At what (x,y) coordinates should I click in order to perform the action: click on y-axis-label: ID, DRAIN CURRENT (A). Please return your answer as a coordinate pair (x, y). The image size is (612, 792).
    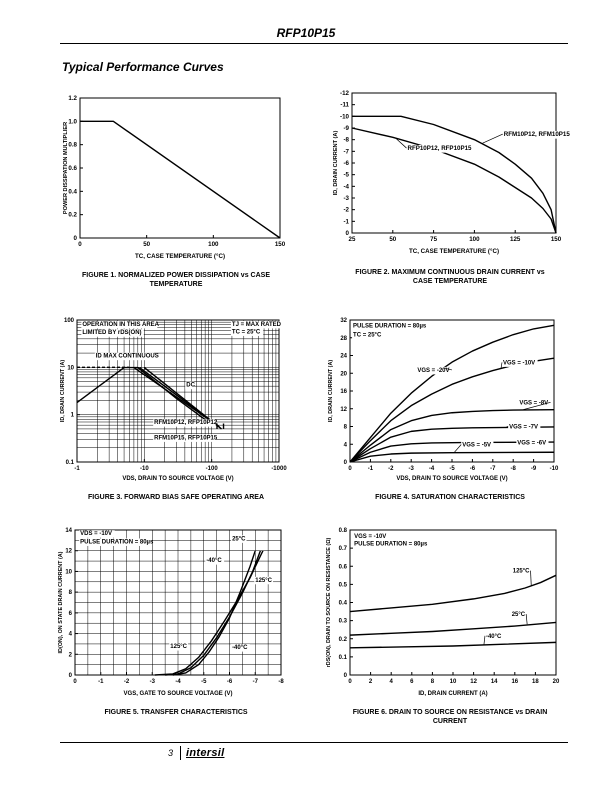
    Looking at the image, I should click on (63, 391).